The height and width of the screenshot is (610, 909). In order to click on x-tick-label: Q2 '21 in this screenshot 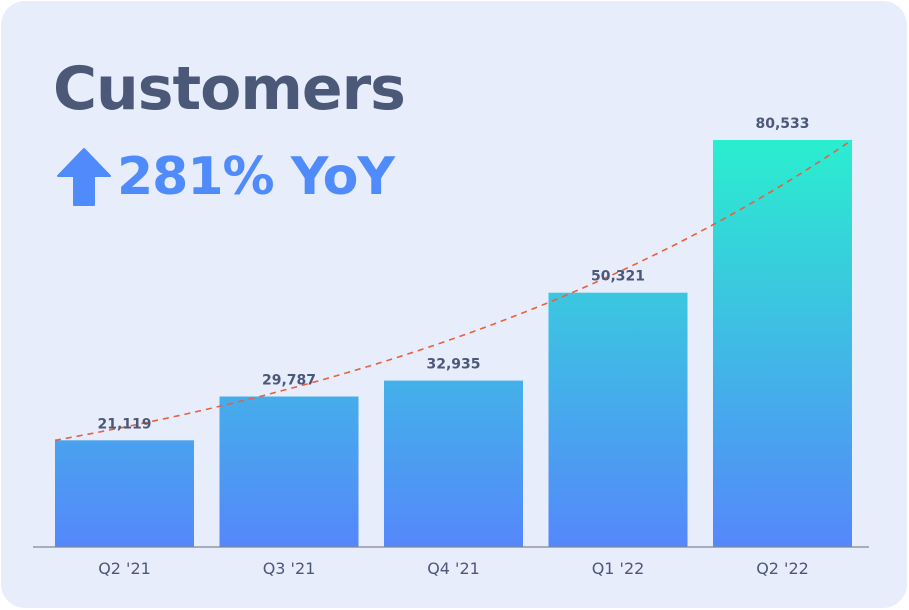, I will do `click(124, 568)`.